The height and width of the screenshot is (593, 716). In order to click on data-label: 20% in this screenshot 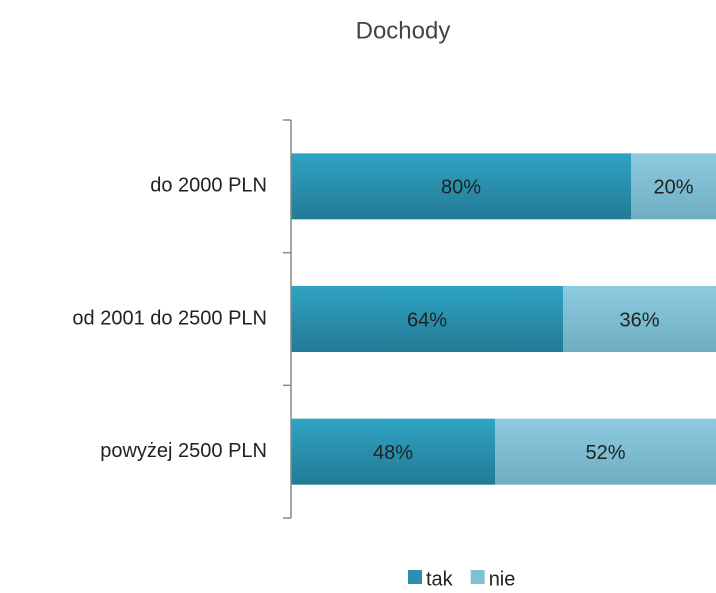, I will do `click(673, 188)`.